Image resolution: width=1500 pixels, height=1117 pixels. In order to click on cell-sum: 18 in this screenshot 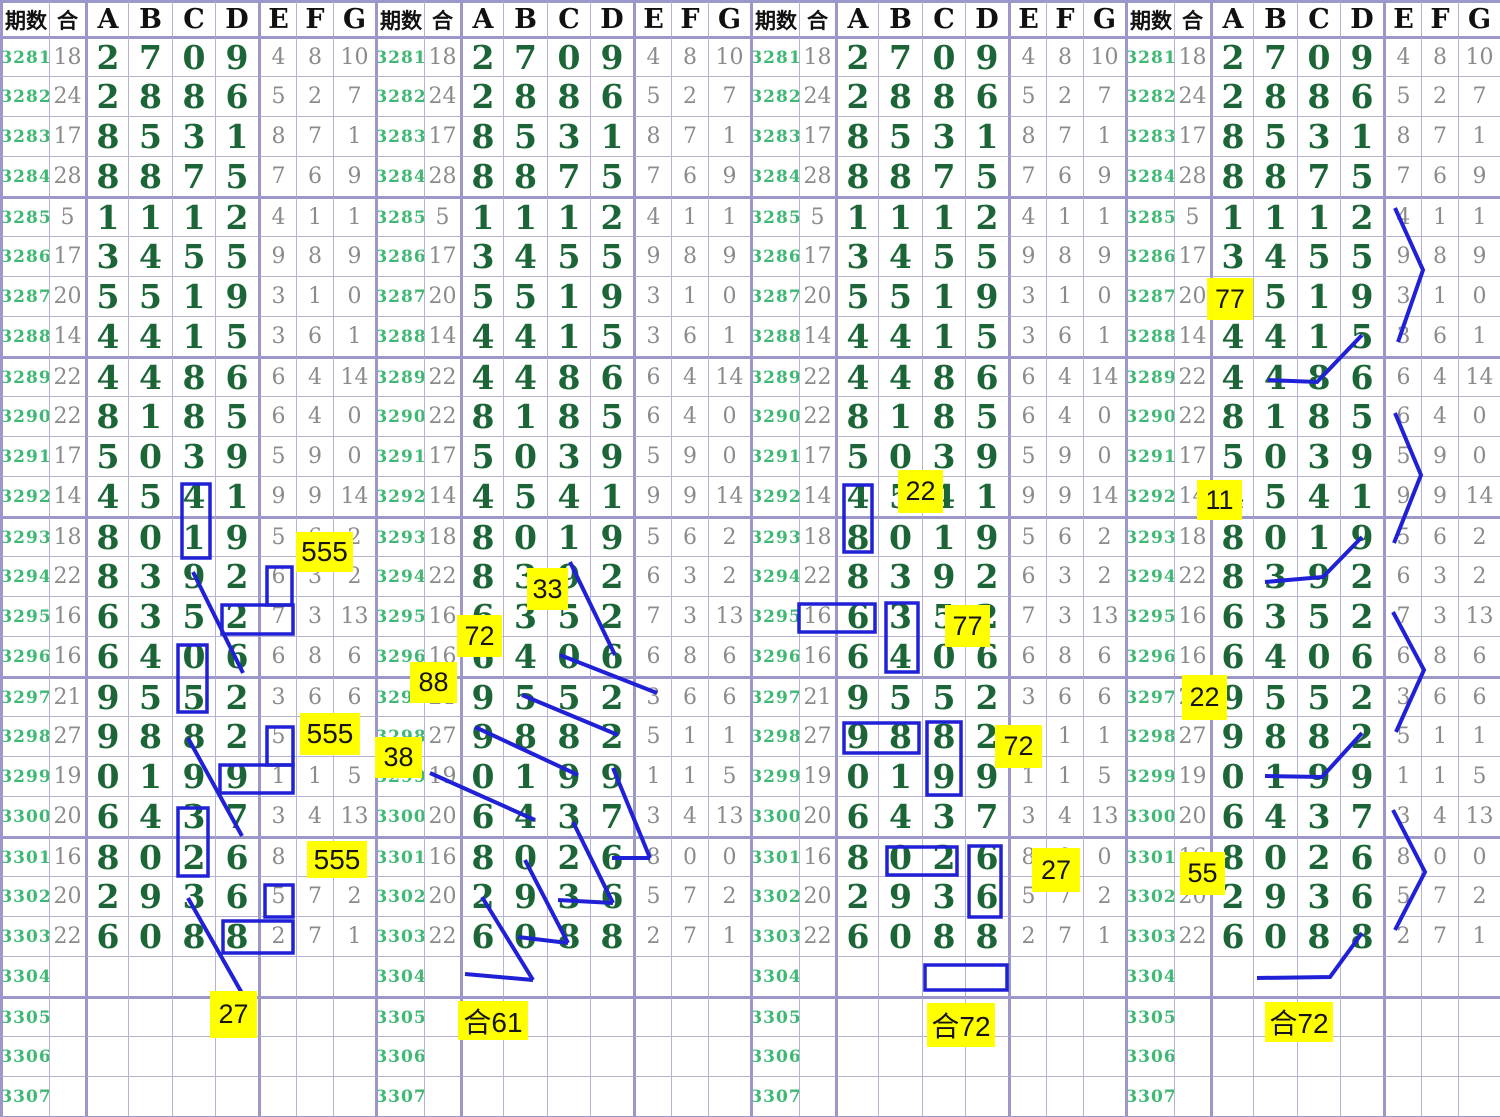, I will do `click(442, 56)`.